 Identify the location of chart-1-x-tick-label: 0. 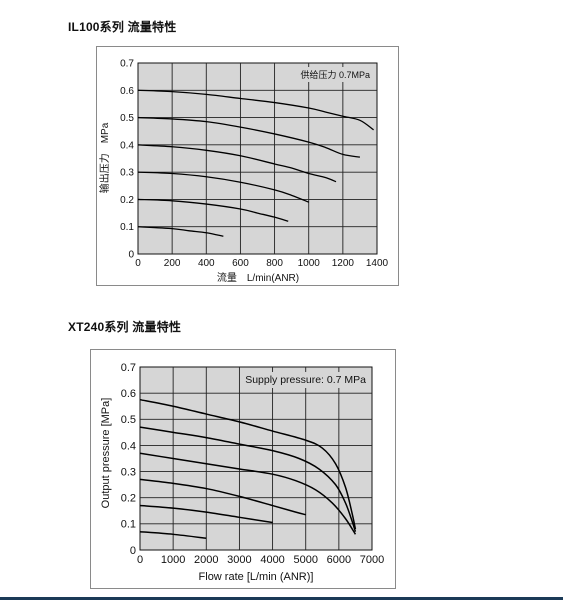
(138, 263).